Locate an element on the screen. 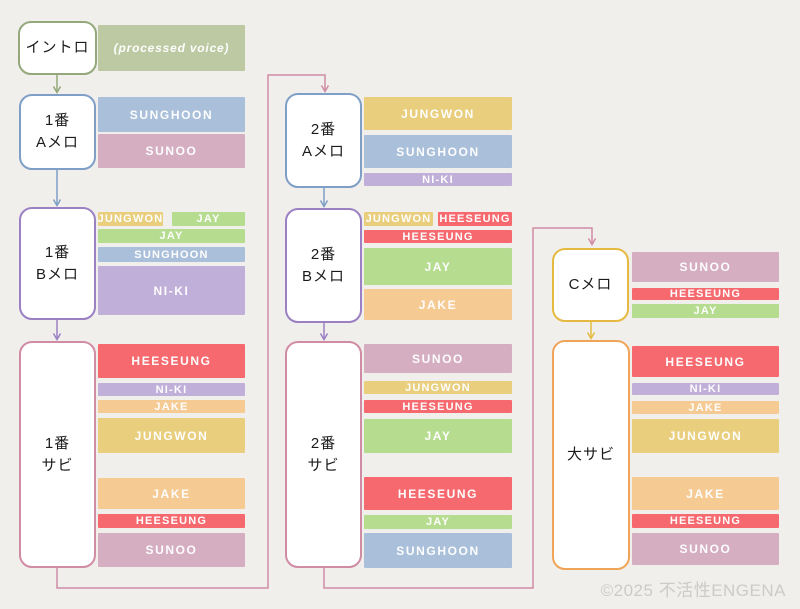 Image resolution: width=800 pixels, height=609 pixels. section-label-verse1-a-melo: 1番 Aメロ is located at coordinates (57, 131).